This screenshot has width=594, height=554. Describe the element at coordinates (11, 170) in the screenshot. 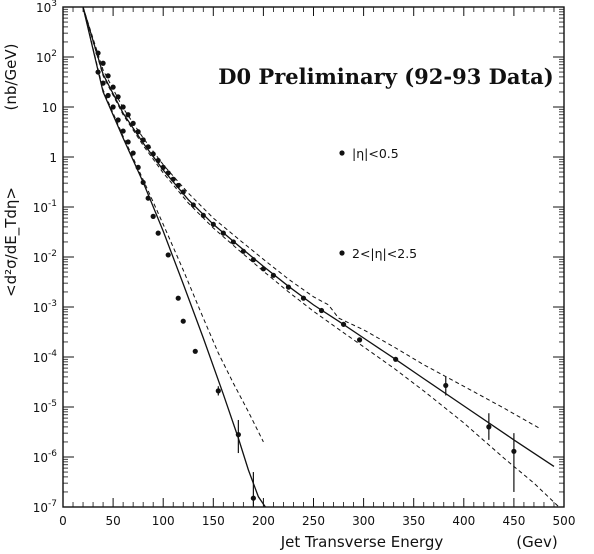

I see `y-axis-title: <d²σ/dE_Tdη> (nb/GeV)` at that location.